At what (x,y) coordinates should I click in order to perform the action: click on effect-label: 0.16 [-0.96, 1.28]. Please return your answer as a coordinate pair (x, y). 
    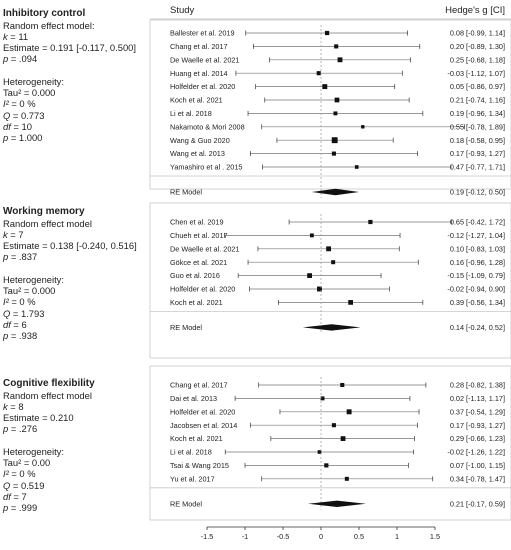
    Looking at the image, I should click on (477, 262).